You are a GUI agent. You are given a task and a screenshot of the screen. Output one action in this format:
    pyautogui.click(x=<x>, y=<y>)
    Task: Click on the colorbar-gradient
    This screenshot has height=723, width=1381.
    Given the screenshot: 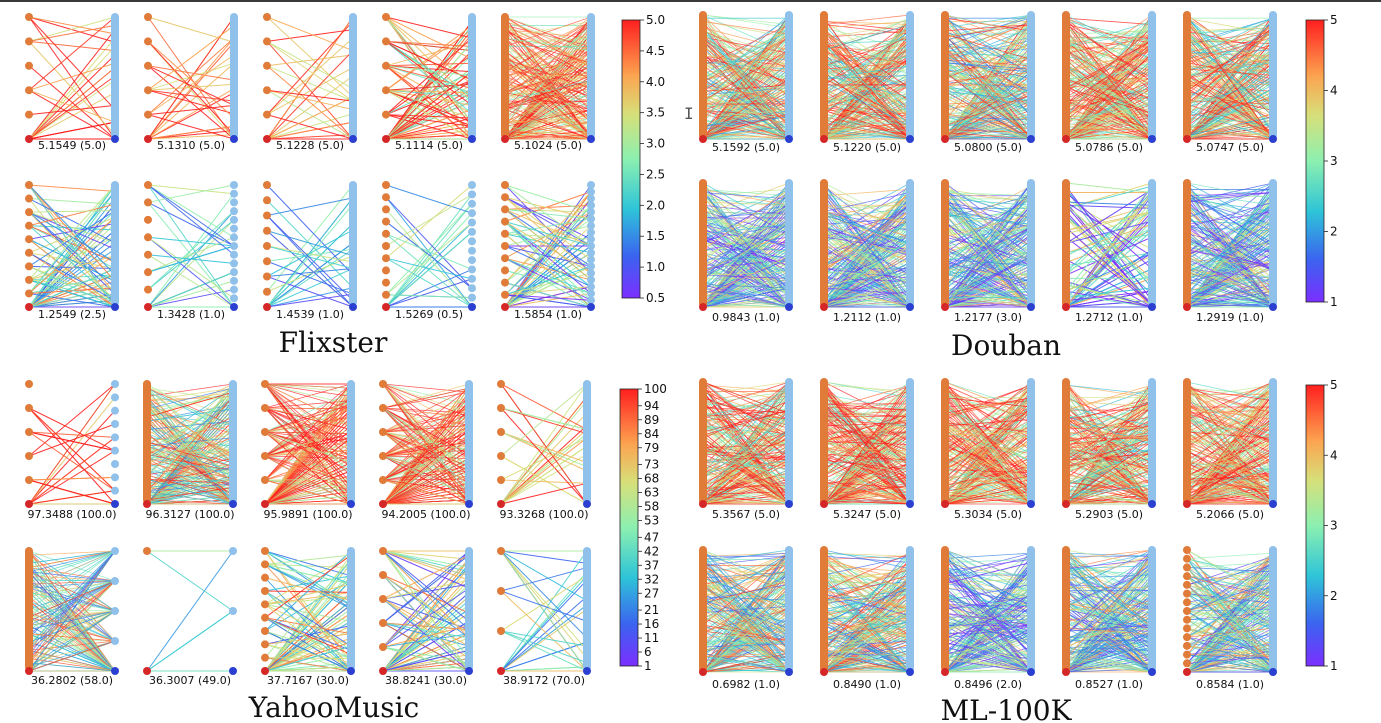 What is the action you would take?
    pyautogui.click(x=1315, y=161)
    